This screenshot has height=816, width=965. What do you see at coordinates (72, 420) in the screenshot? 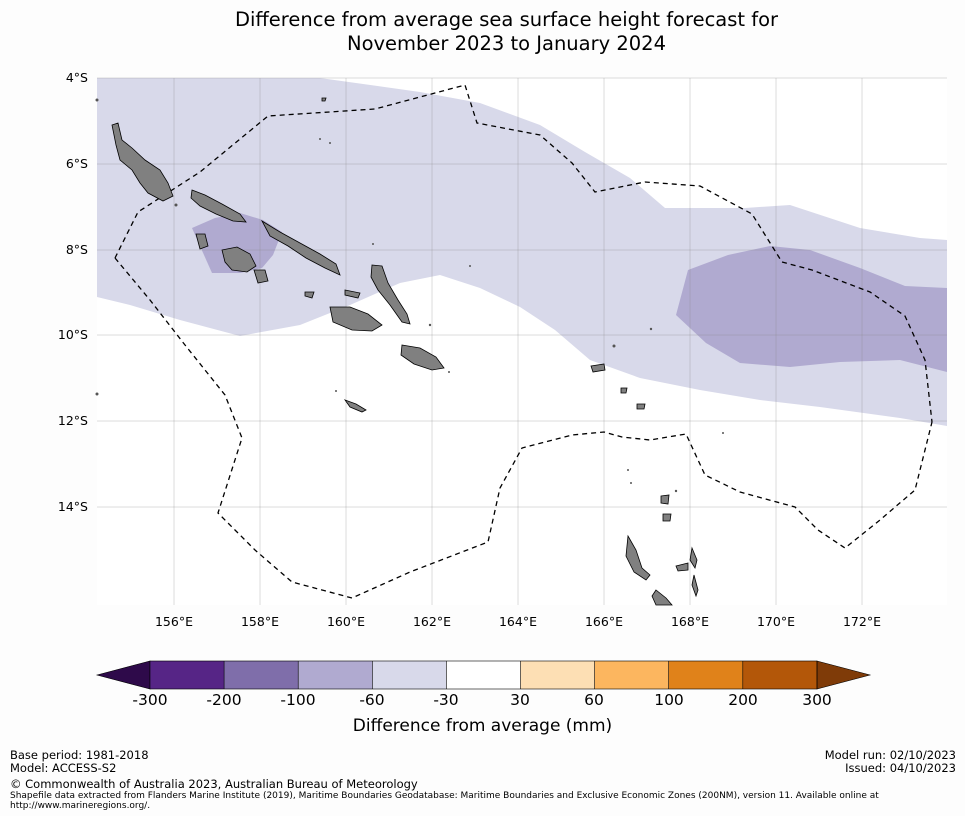
I see `lat-label-12s: 12°S` at bounding box center [72, 420].